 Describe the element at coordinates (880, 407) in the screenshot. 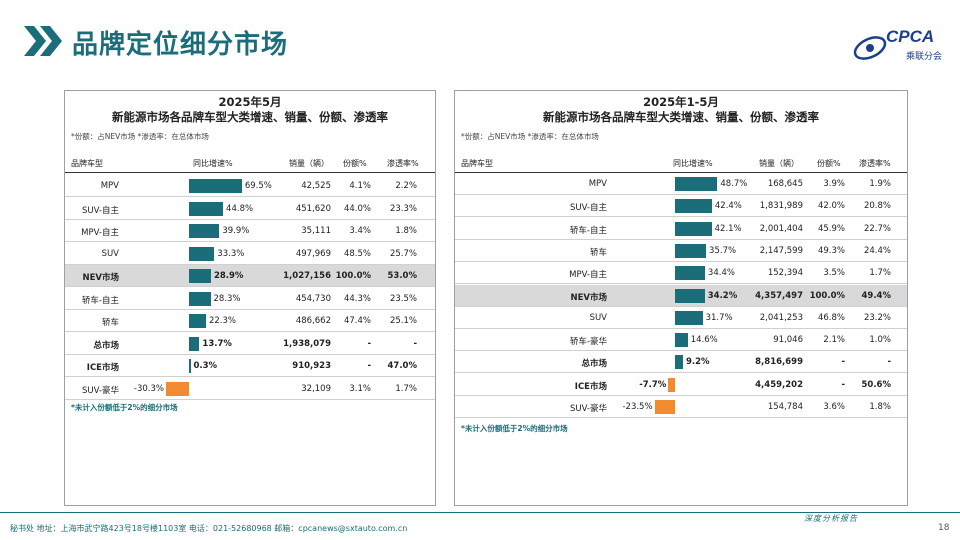

I see `penetration-value: 1.8%` at that location.